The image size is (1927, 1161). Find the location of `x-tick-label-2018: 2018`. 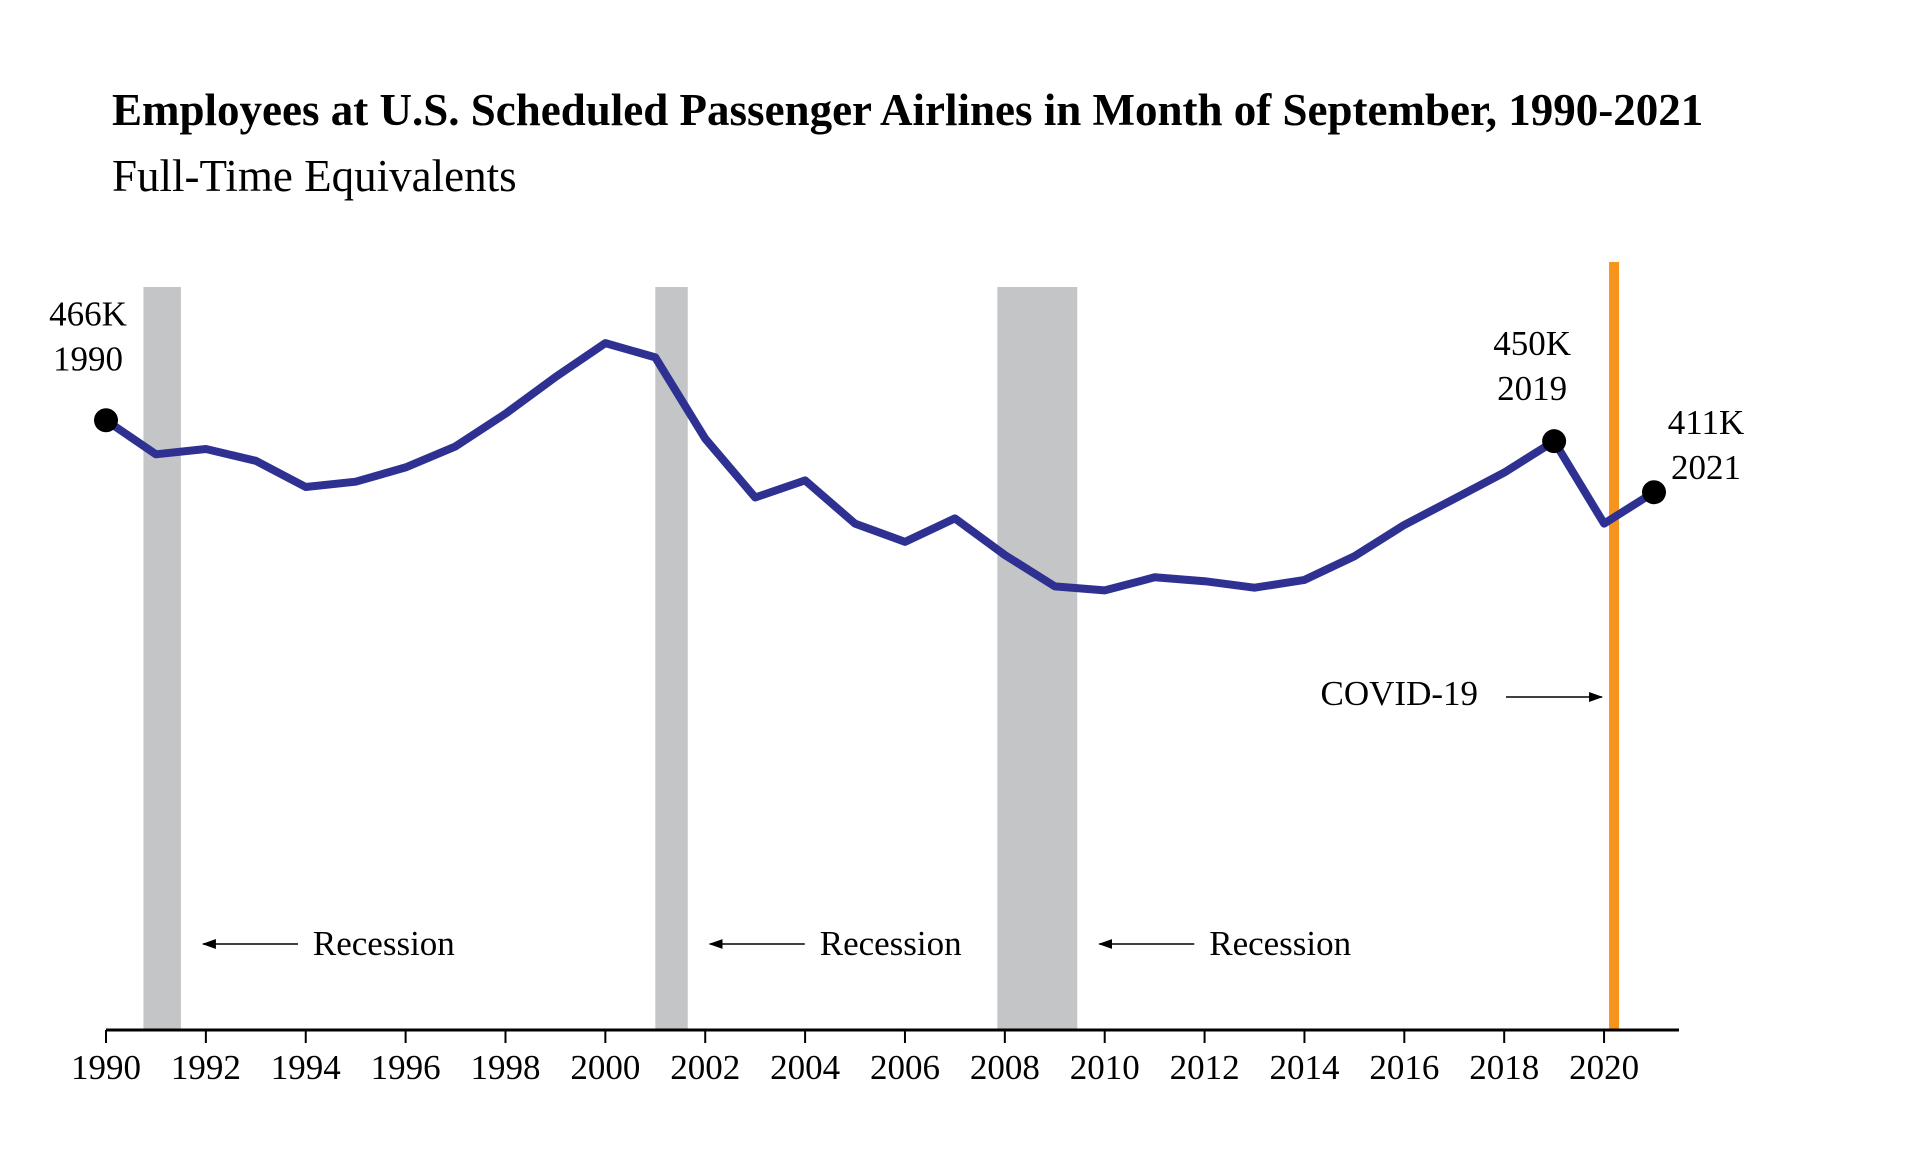

x-tick-label-2018: 2018 is located at coordinates (1504, 1067).